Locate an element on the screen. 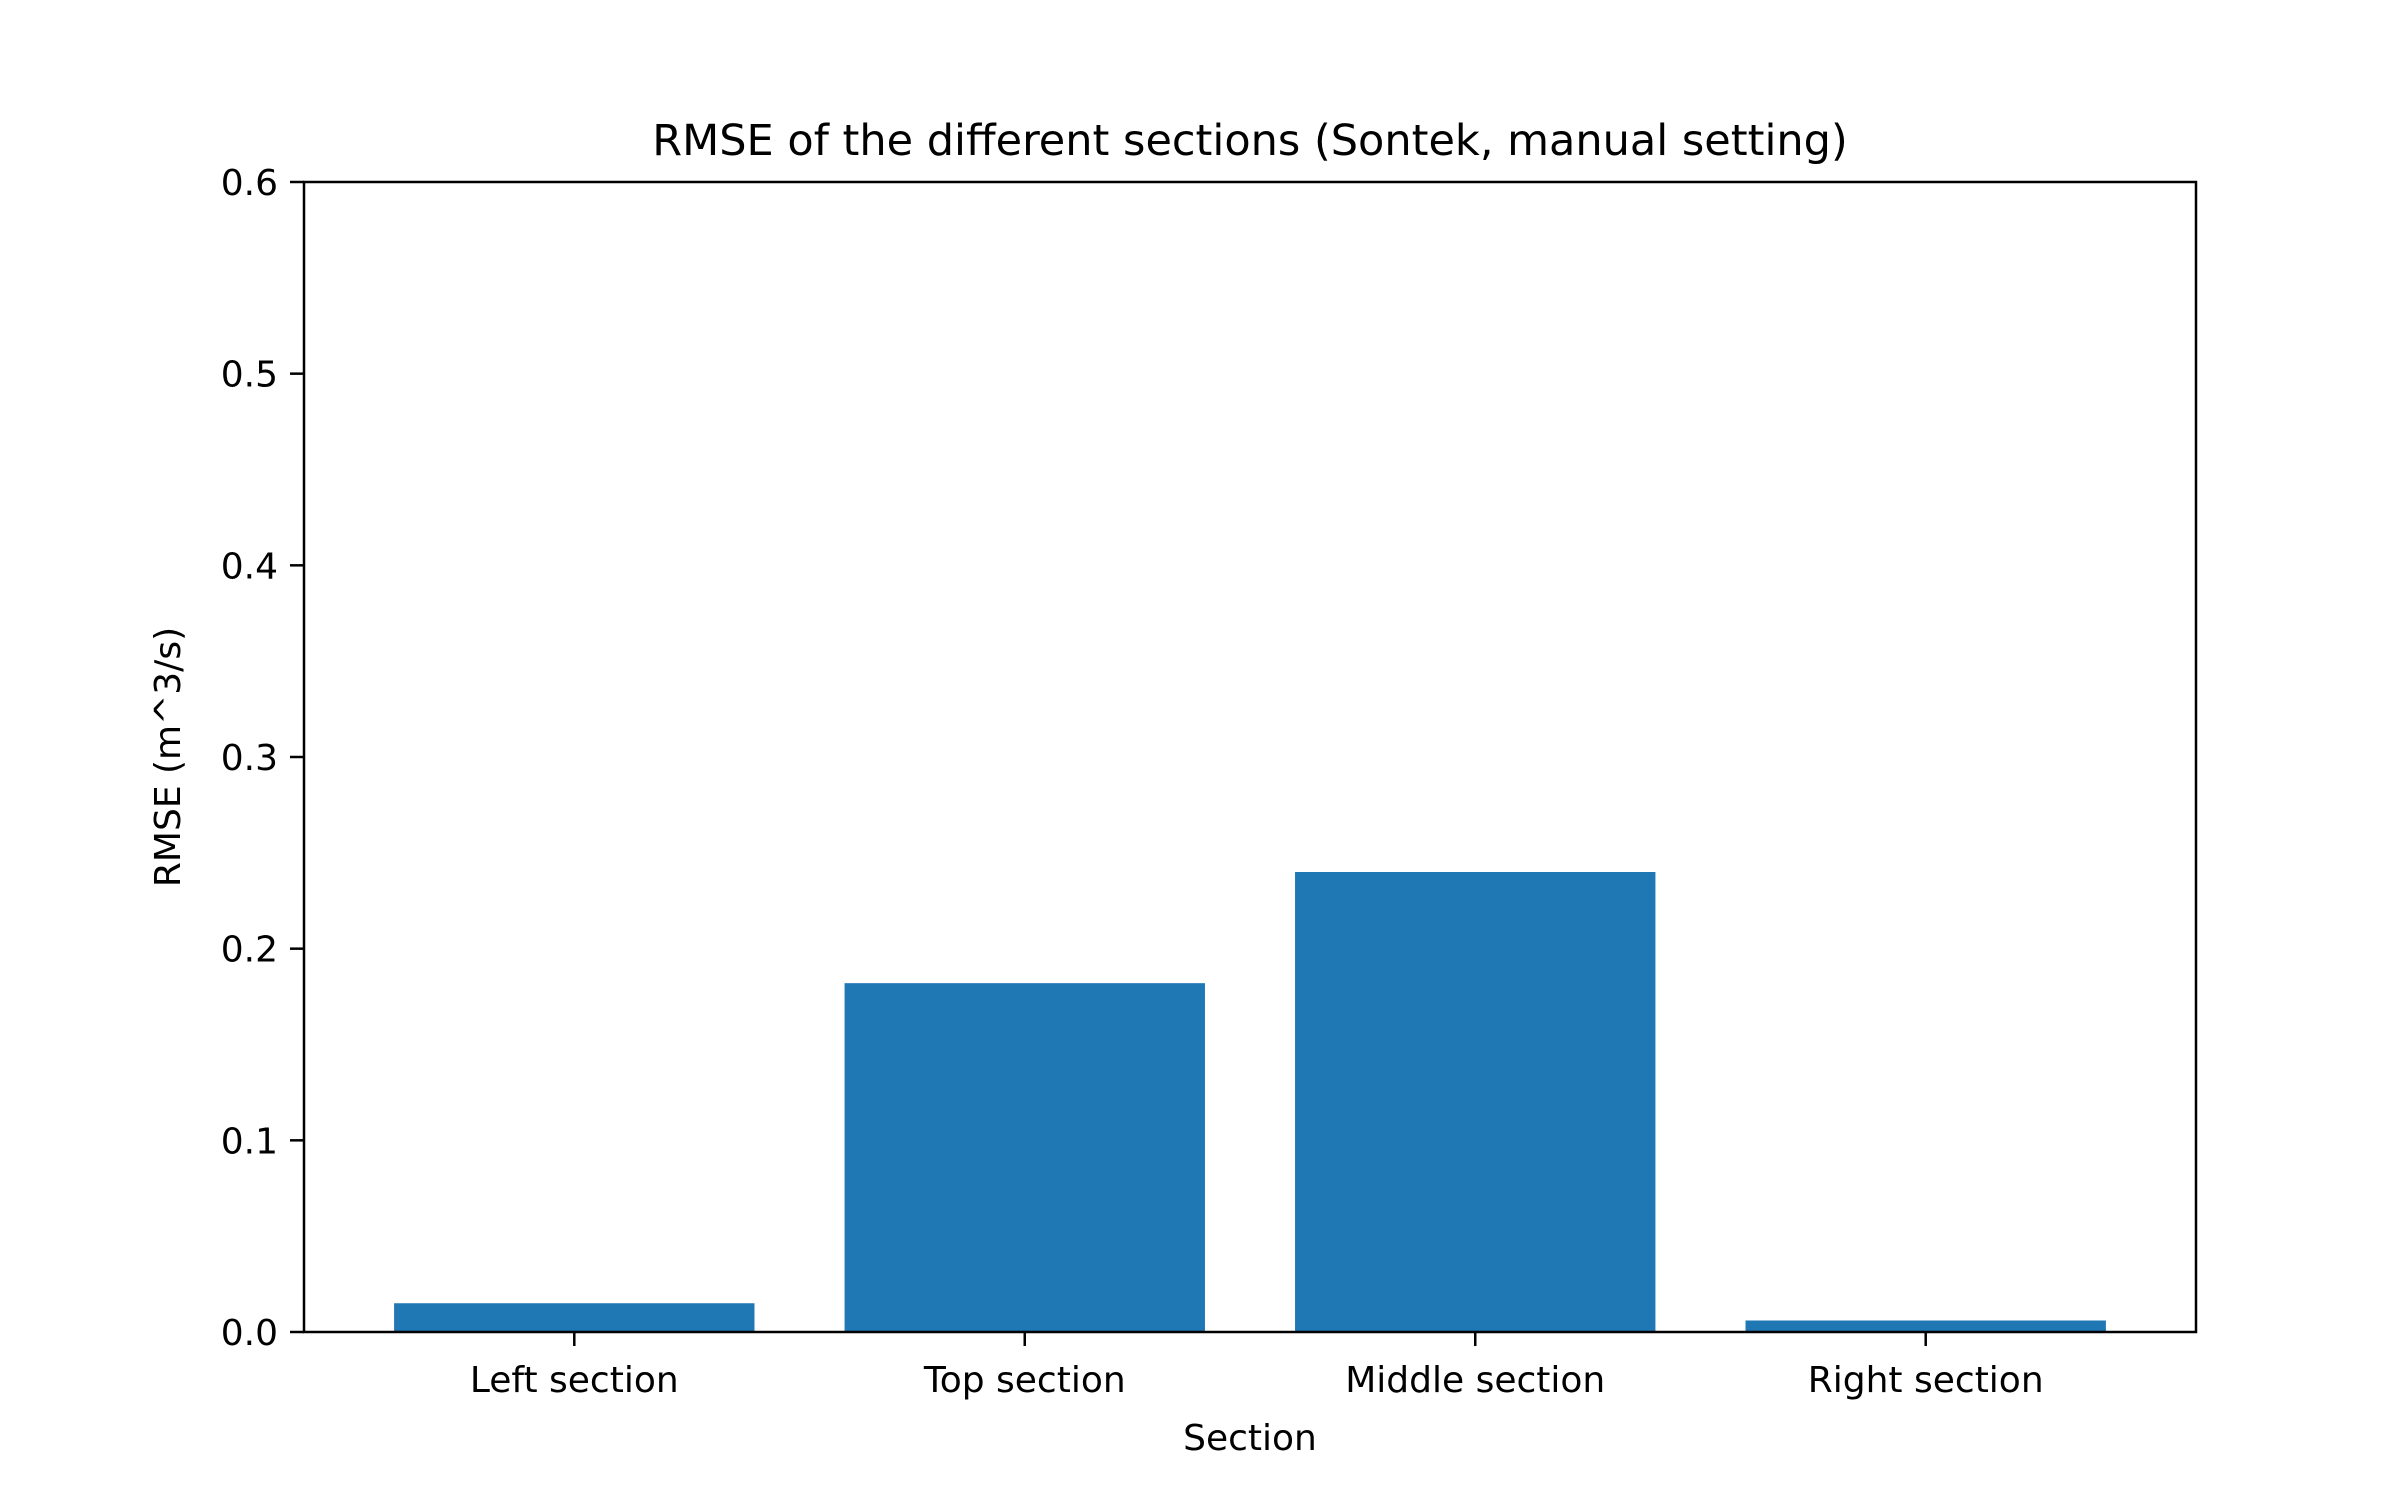 The height and width of the screenshot is (1500, 2400). bar-left-section is located at coordinates (574, 1317).